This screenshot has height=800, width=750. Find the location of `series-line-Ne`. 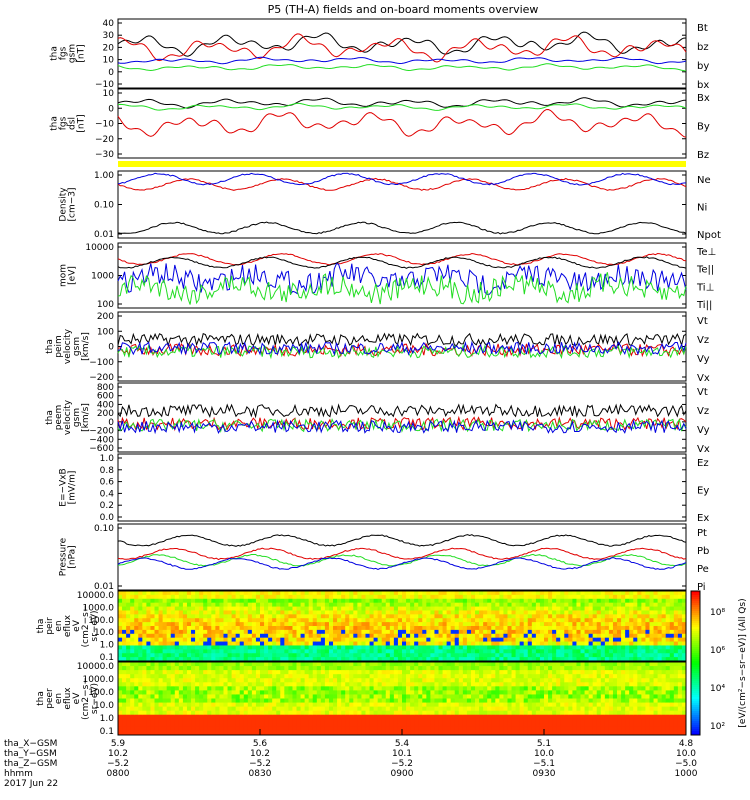

series-line-Ne is located at coordinates (402, 184).